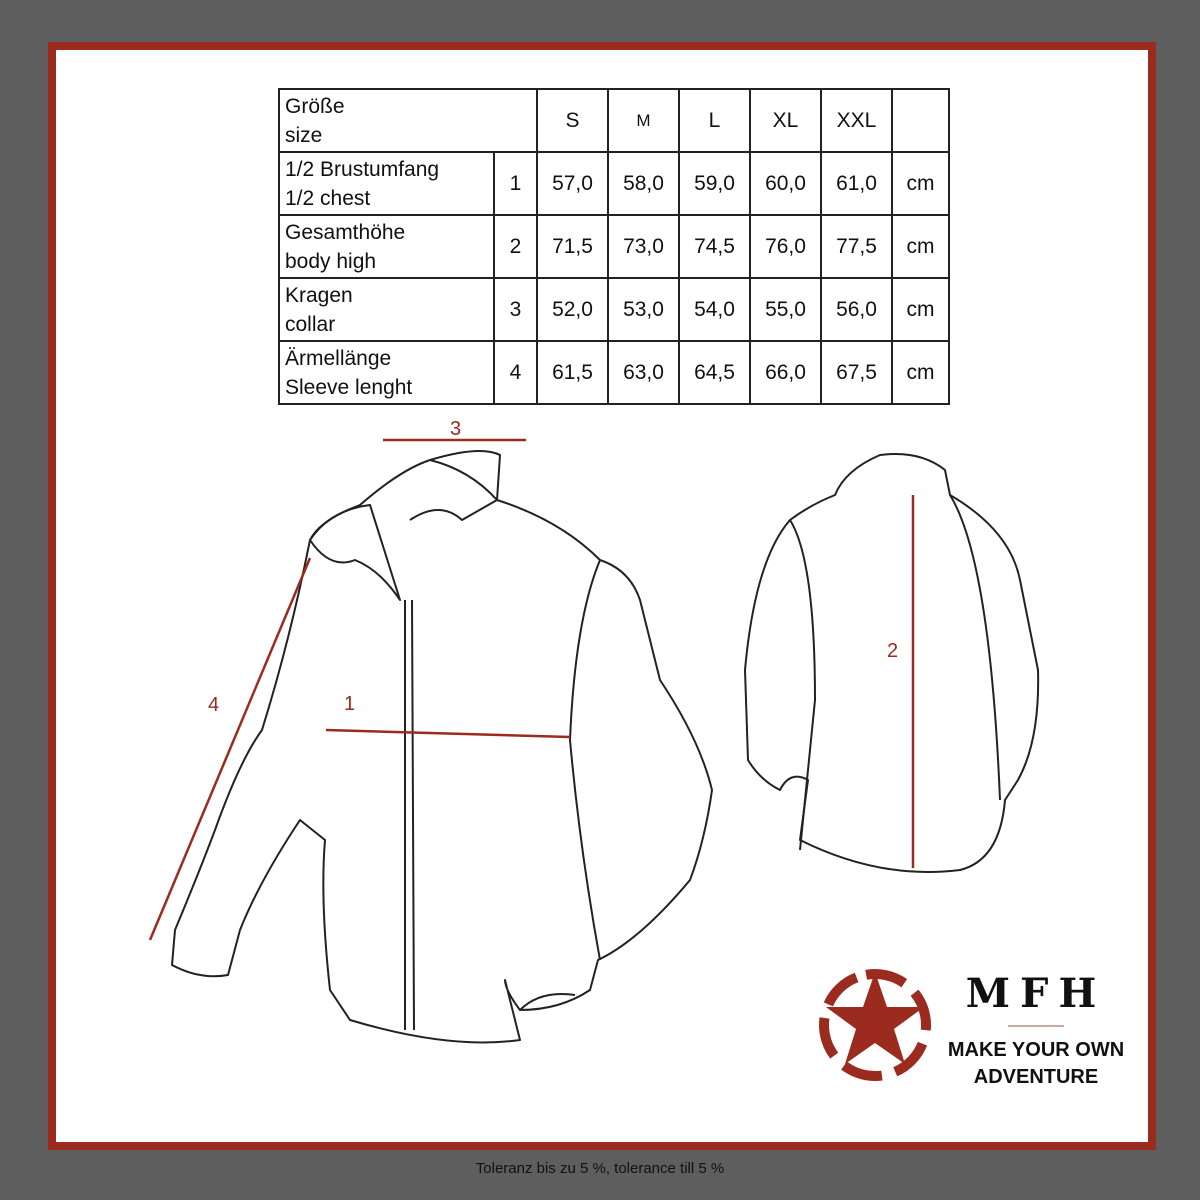  What do you see at coordinates (856, 183) in the screenshot?
I see `measure-value: 61,0` at bounding box center [856, 183].